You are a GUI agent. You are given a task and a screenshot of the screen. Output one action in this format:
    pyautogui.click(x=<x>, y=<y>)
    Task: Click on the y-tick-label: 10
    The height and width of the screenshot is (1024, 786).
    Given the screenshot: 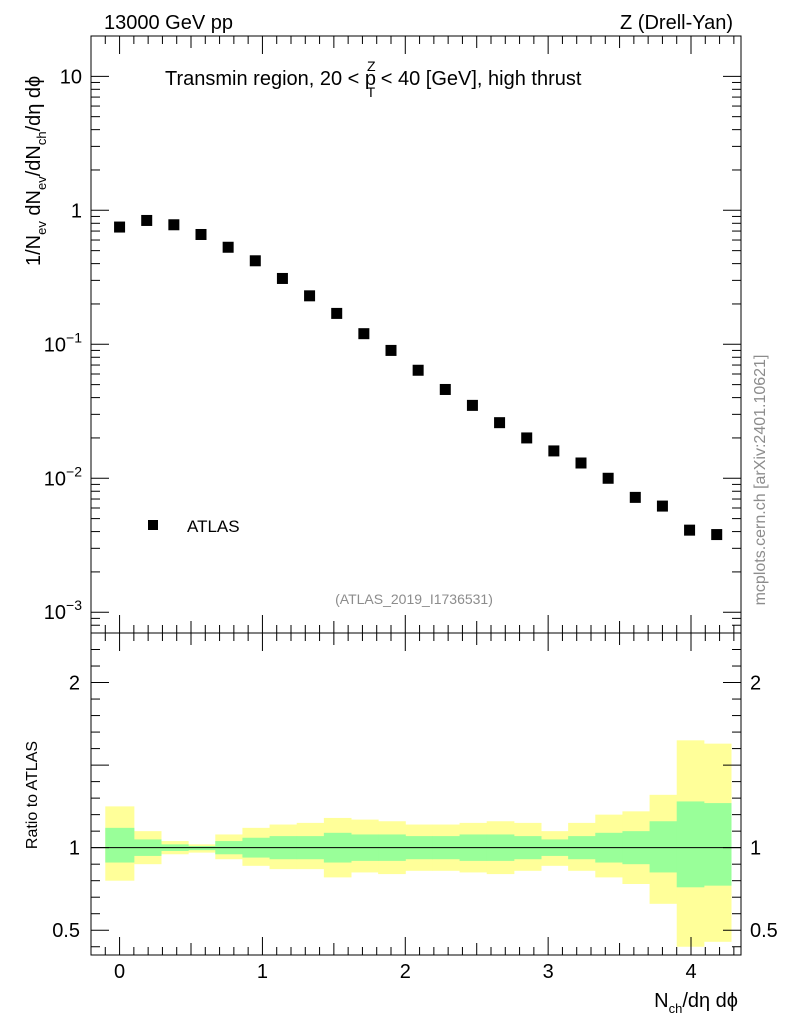 What is the action you would take?
    pyautogui.click(x=71, y=77)
    